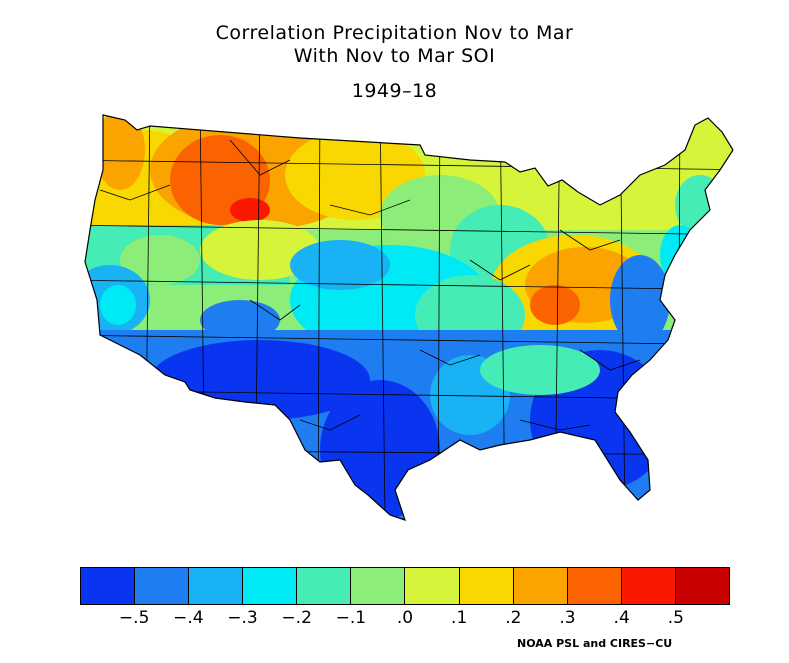  Describe the element at coordinates (459, 618) in the screenshot. I see `legend-tick-label: .1` at that location.